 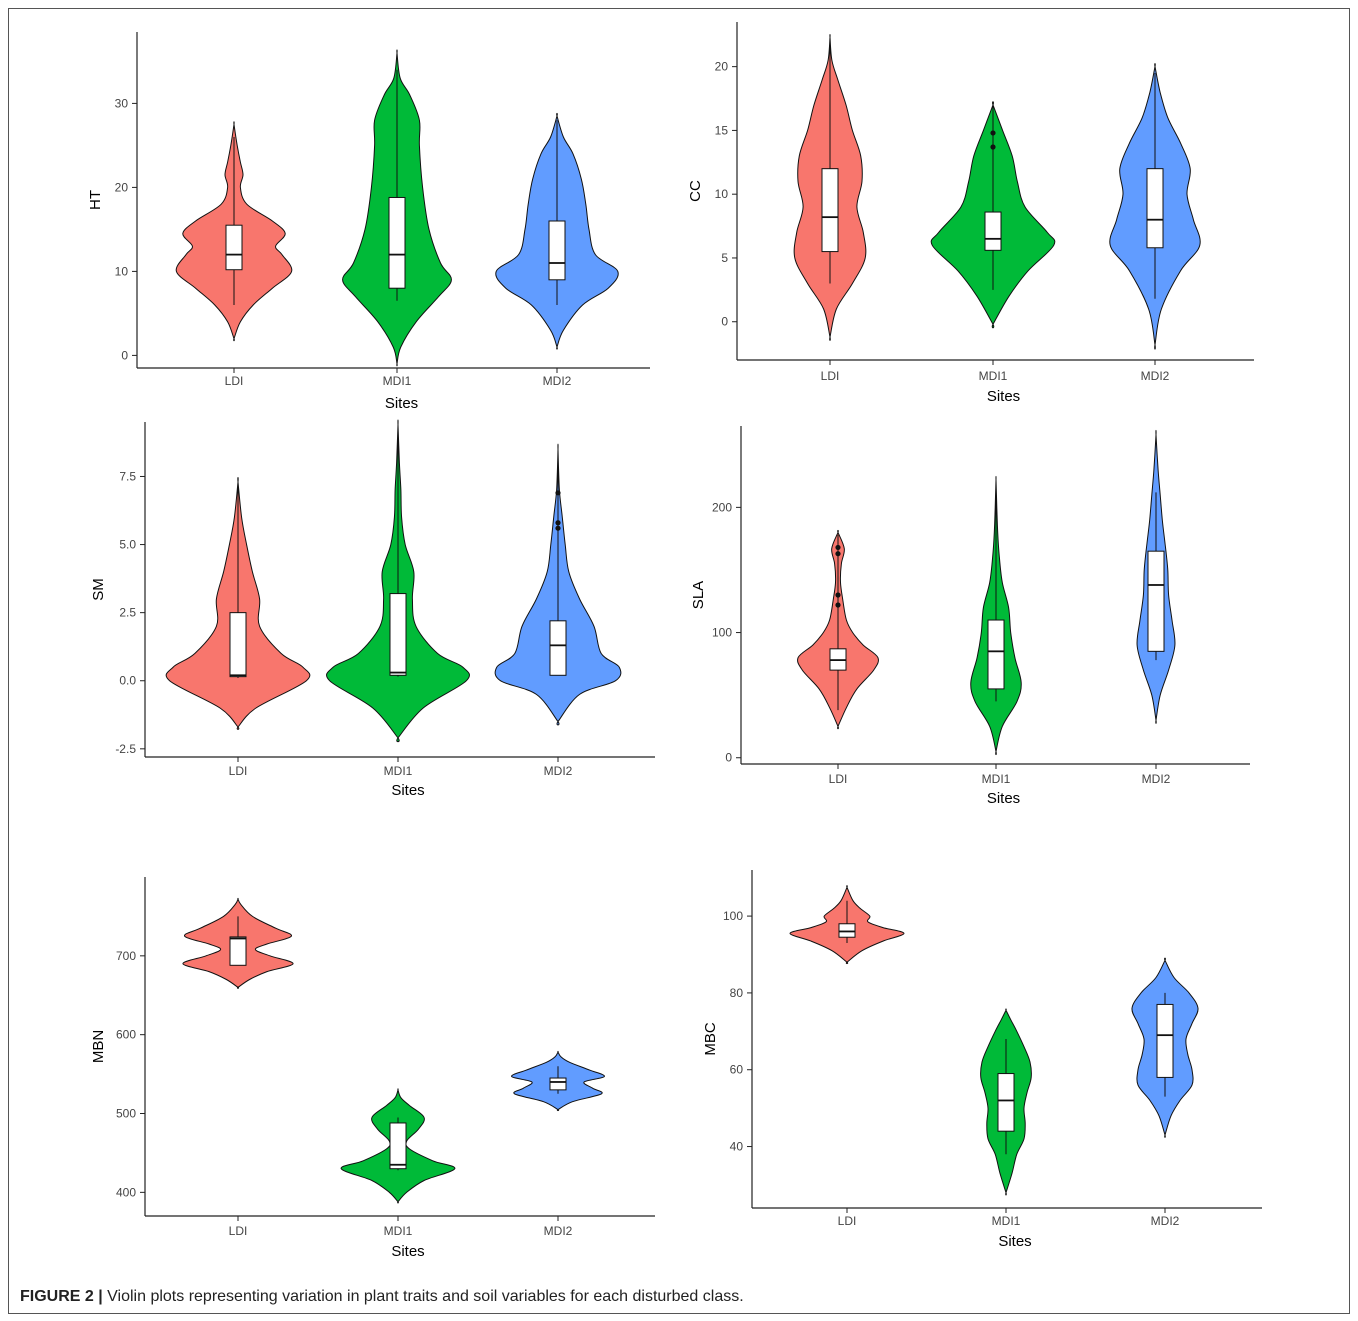 I want to click on violin-panel-sm: -2.5 0.0 2.5 5.0 7.5 LDI MDI1 MDI2 Sites SM, so click(x=372, y=609).